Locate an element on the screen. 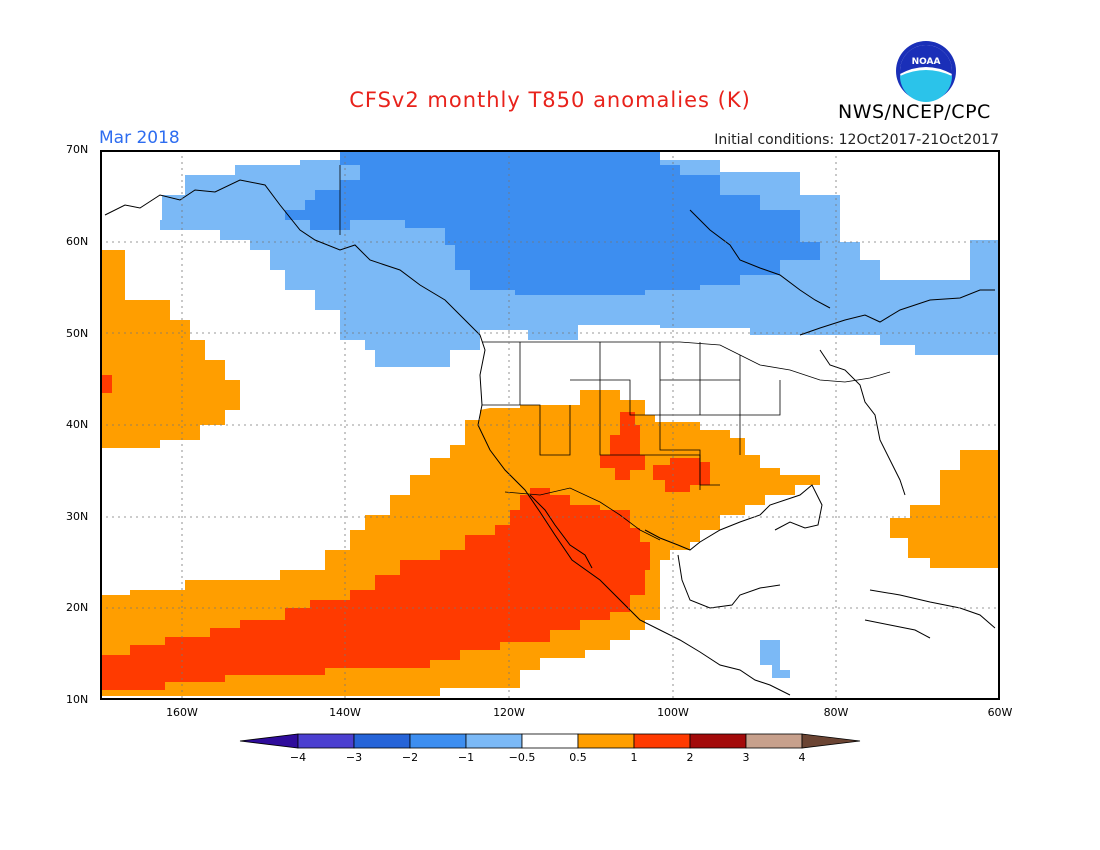  noaa-logo: NOAA is located at coordinates (926, 71).